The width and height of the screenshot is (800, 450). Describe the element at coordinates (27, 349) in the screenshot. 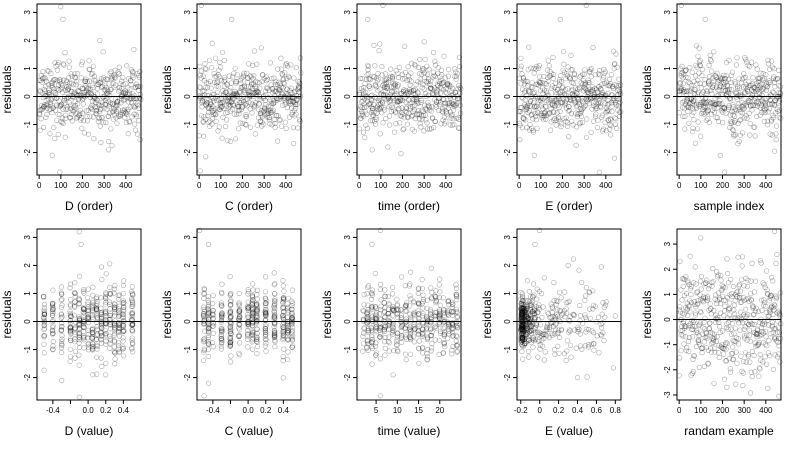

I see `y-tick-label: -1` at that location.